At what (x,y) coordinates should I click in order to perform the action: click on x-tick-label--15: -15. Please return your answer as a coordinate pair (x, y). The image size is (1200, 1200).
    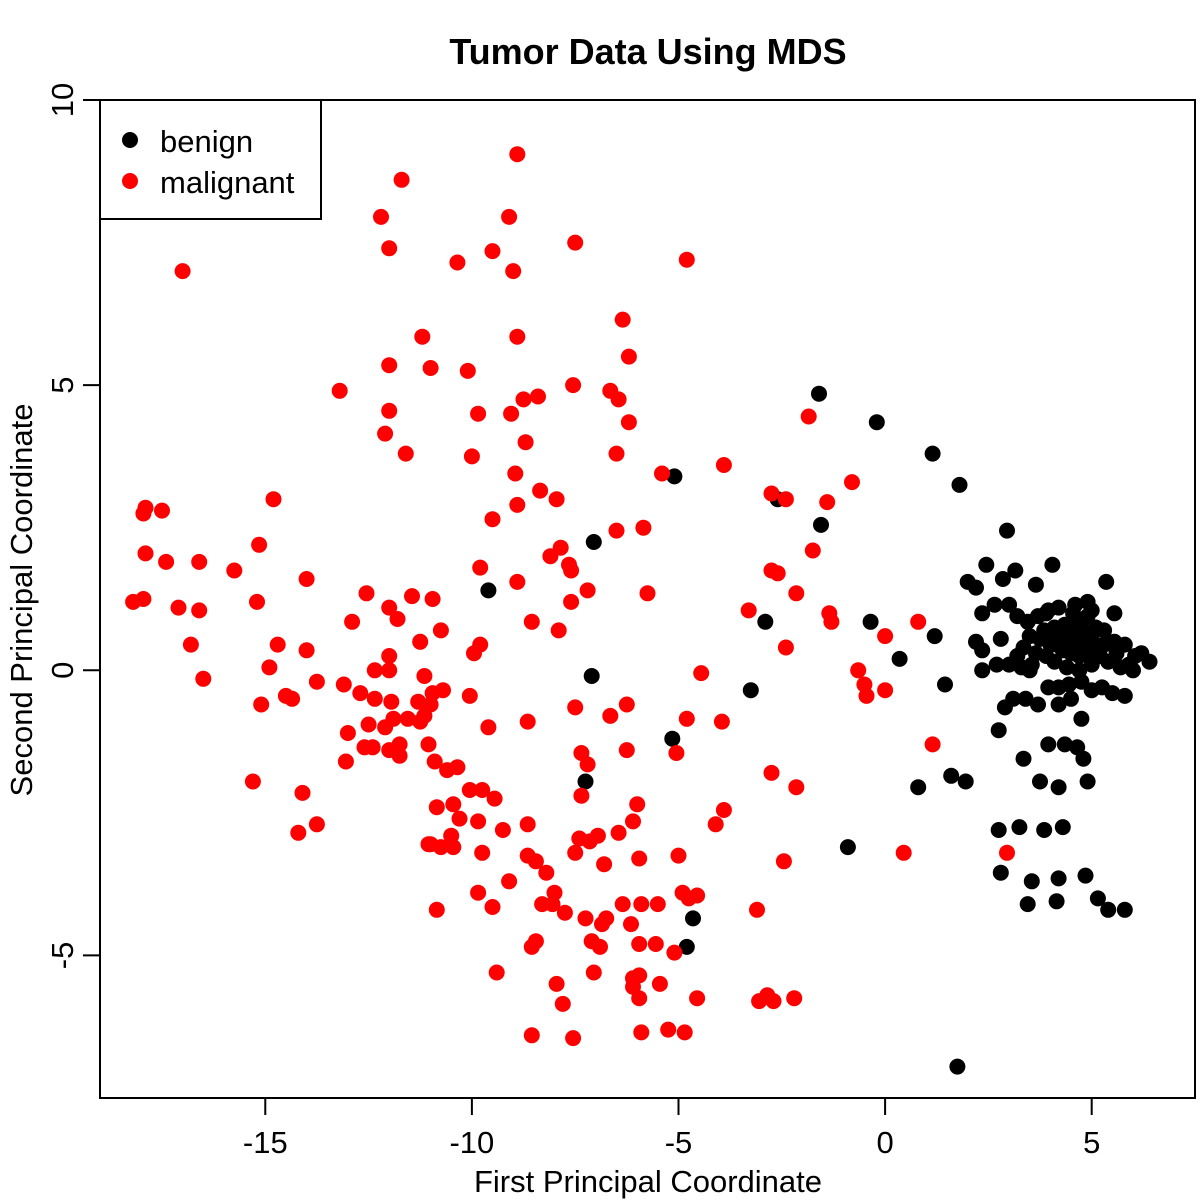
    Looking at the image, I should click on (265, 1142).